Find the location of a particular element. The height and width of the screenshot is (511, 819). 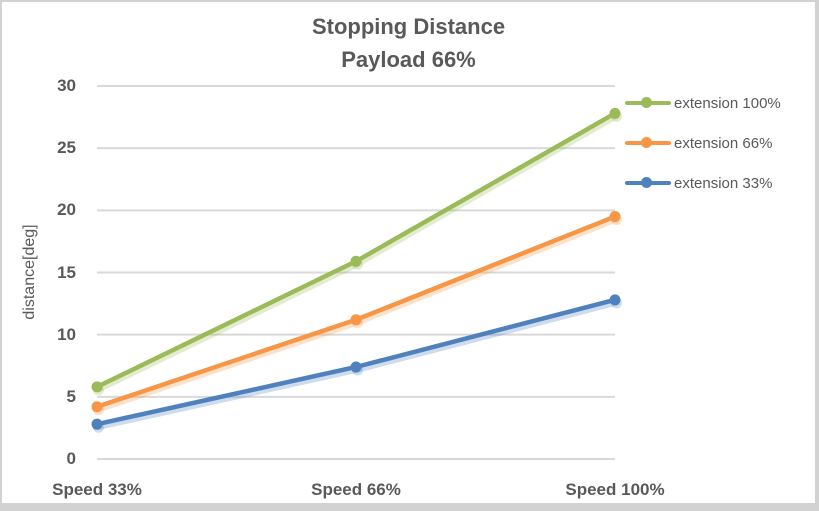

y-tick-label: 15 is located at coordinates (66, 272).